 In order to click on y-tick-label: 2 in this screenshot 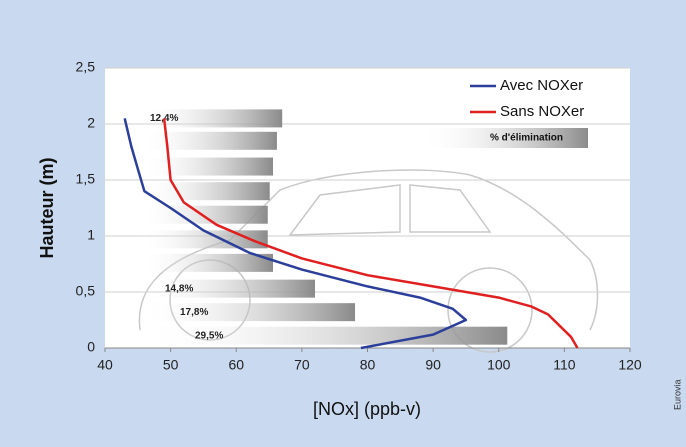, I will do `click(91, 123)`.